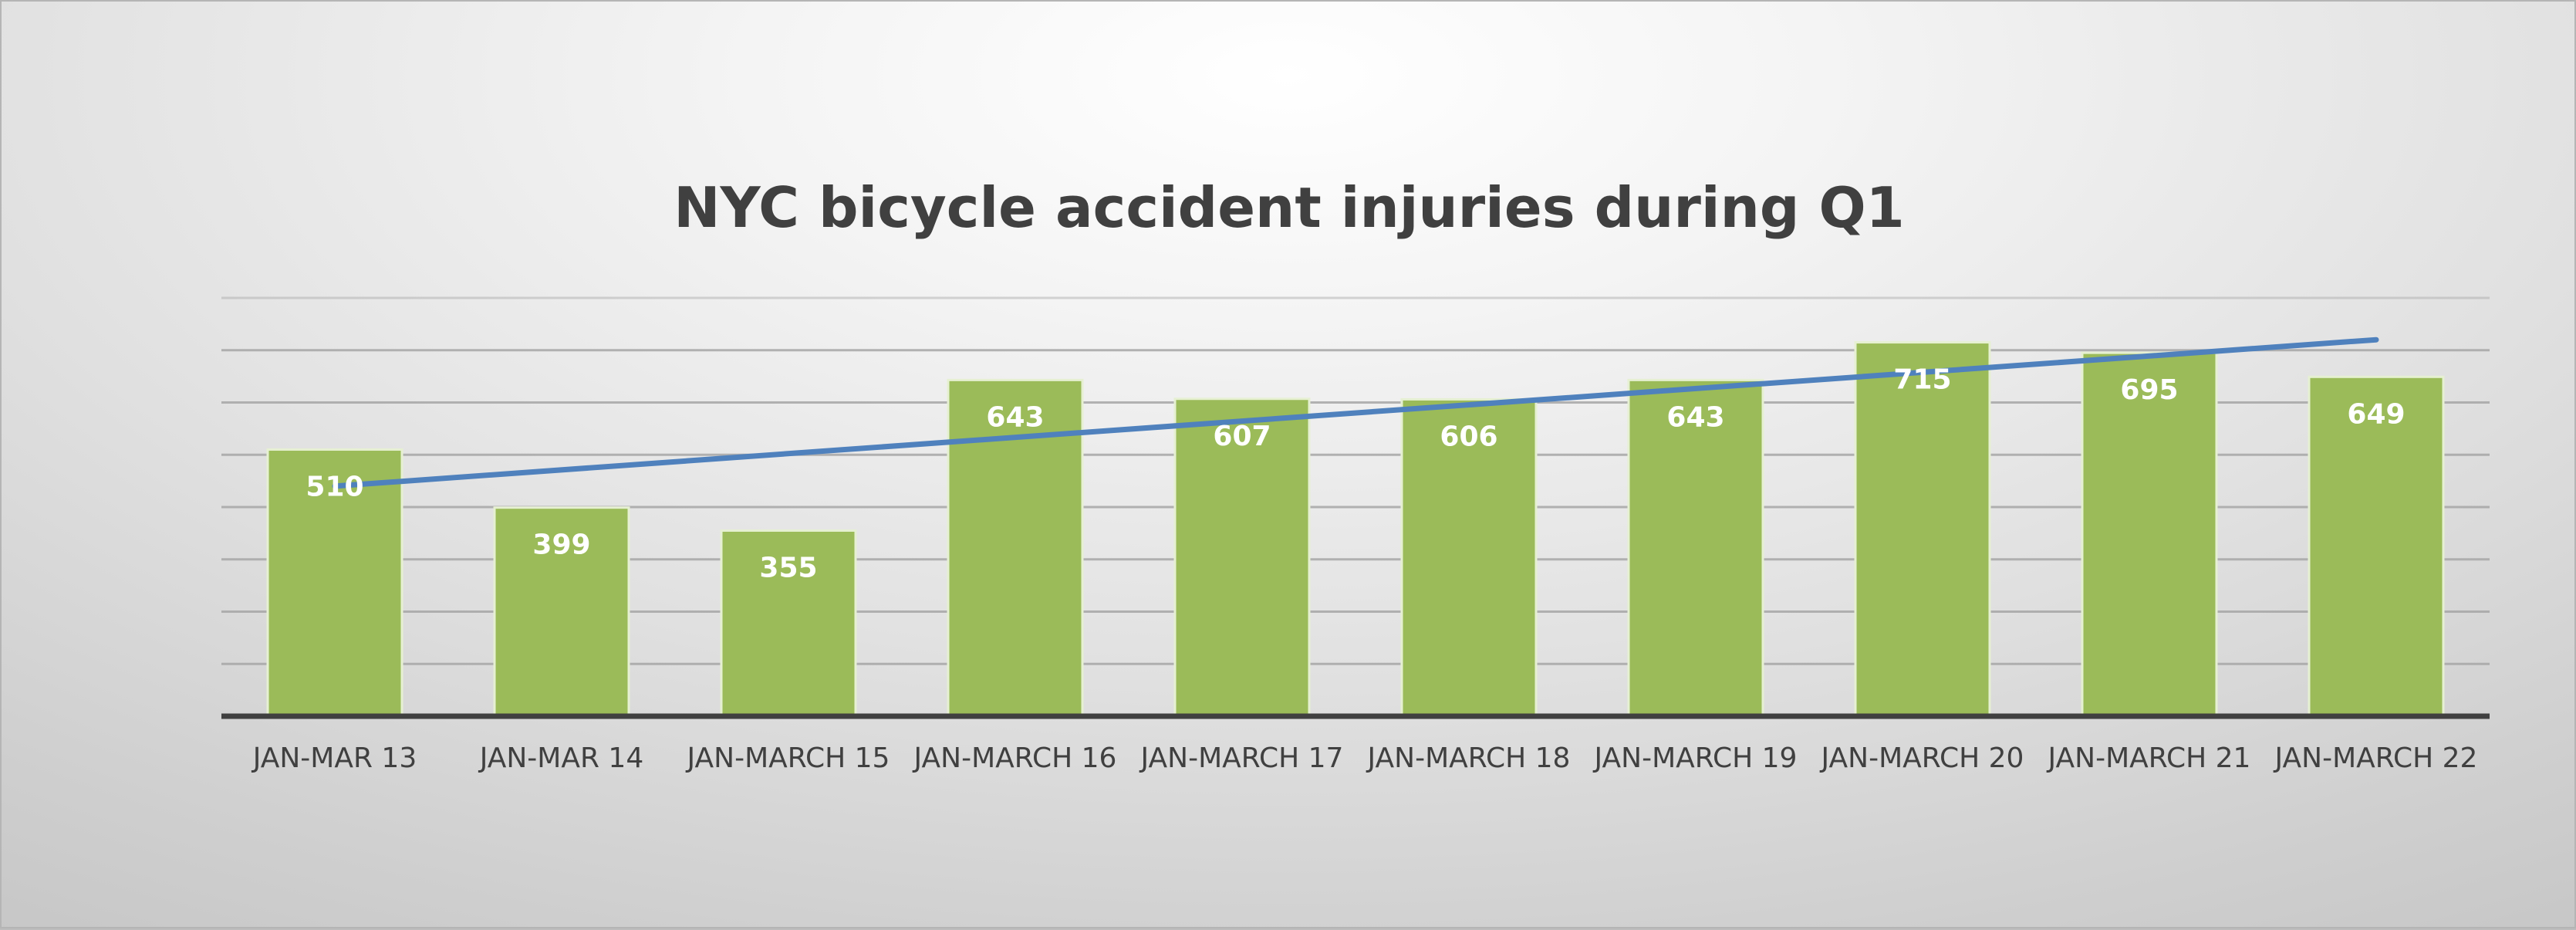 The height and width of the screenshot is (930, 2576). What do you see at coordinates (334, 487) in the screenshot?
I see `data-label: 510` at bounding box center [334, 487].